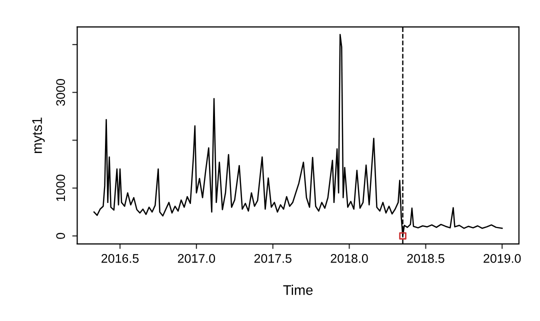 This screenshot has width=540, height=321. I want to click on x-tick-label: 2018.0, so click(349, 258).